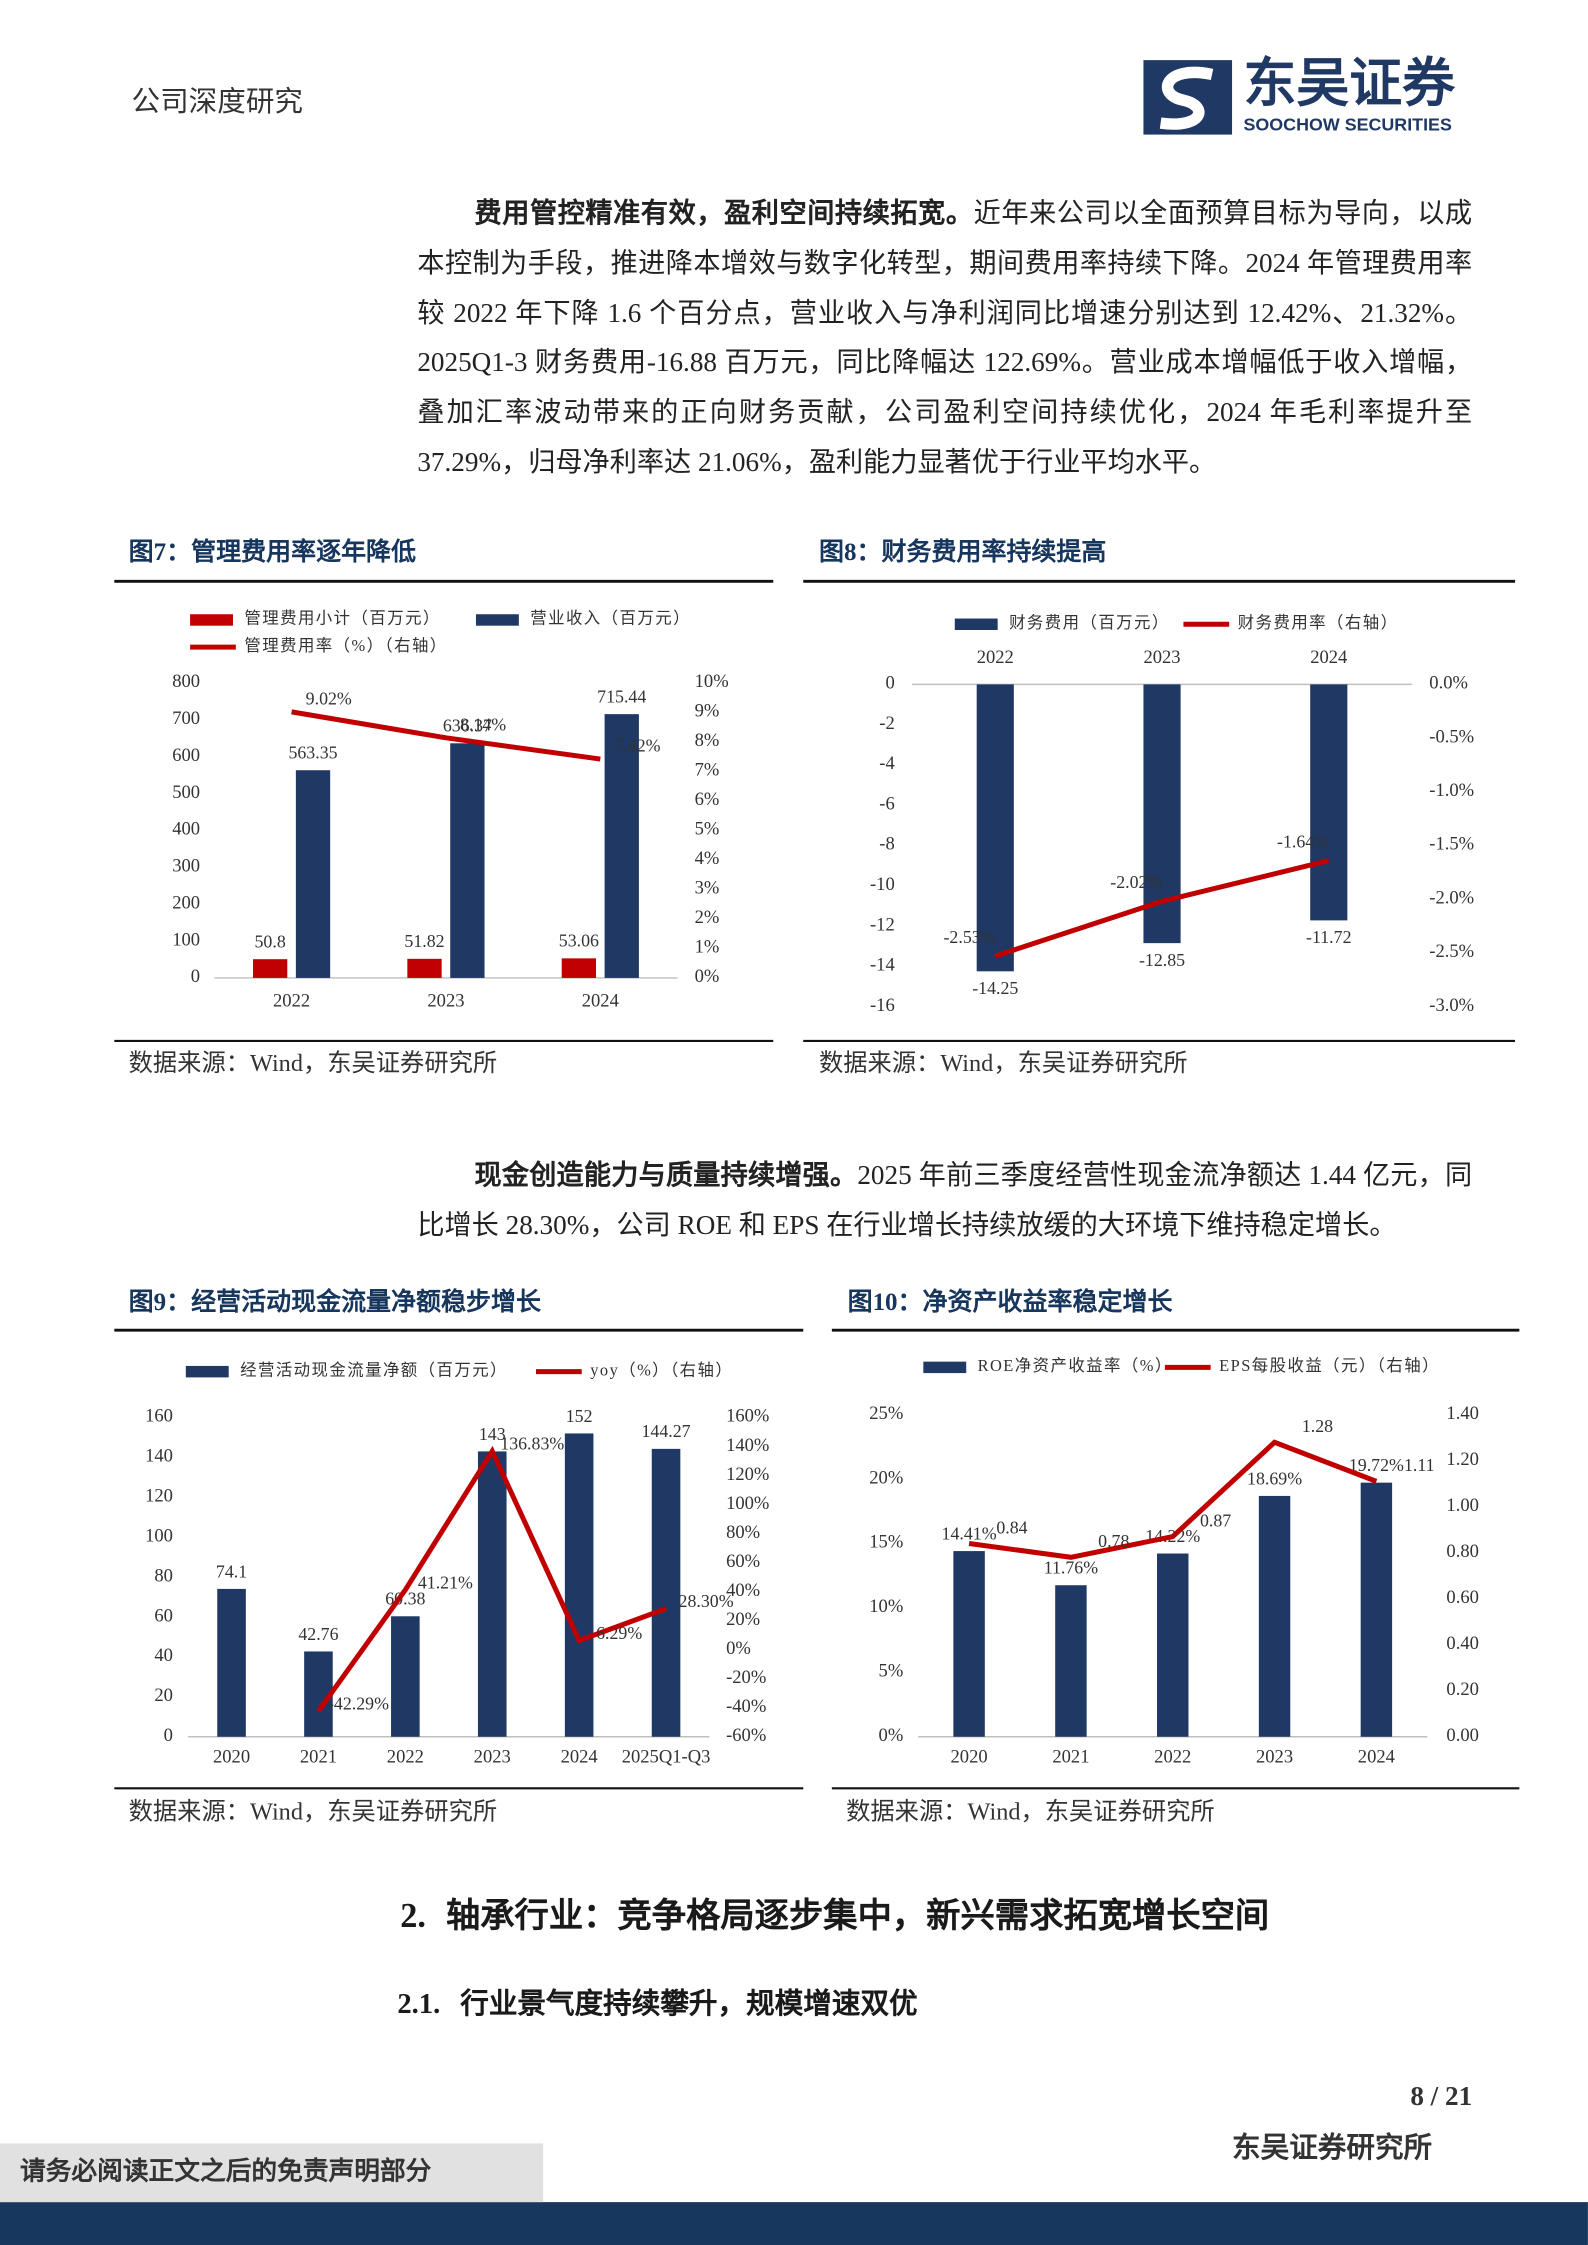 The width and height of the screenshot is (1588, 2245). What do you see at coordinates (1318, 622) in the screenshot?
I see `legend-label: 财务费用率（右轴）` at bounding box center [1318, 622].